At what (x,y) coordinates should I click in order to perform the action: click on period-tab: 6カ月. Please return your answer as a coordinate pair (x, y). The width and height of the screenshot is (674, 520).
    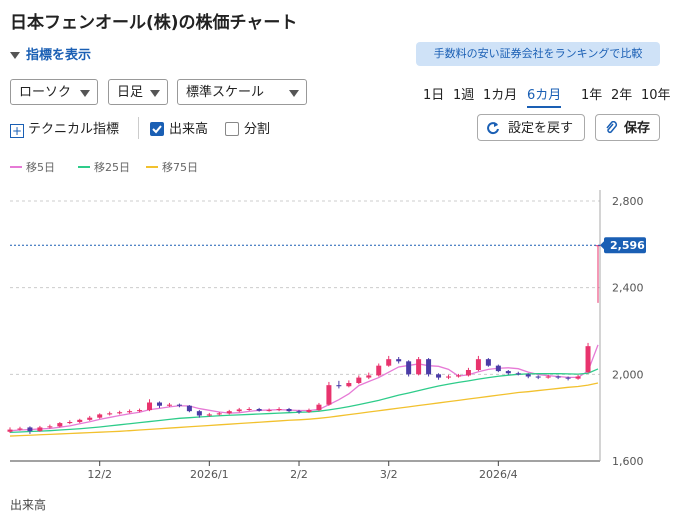
    Looking at the image, I should click on (544, 96).